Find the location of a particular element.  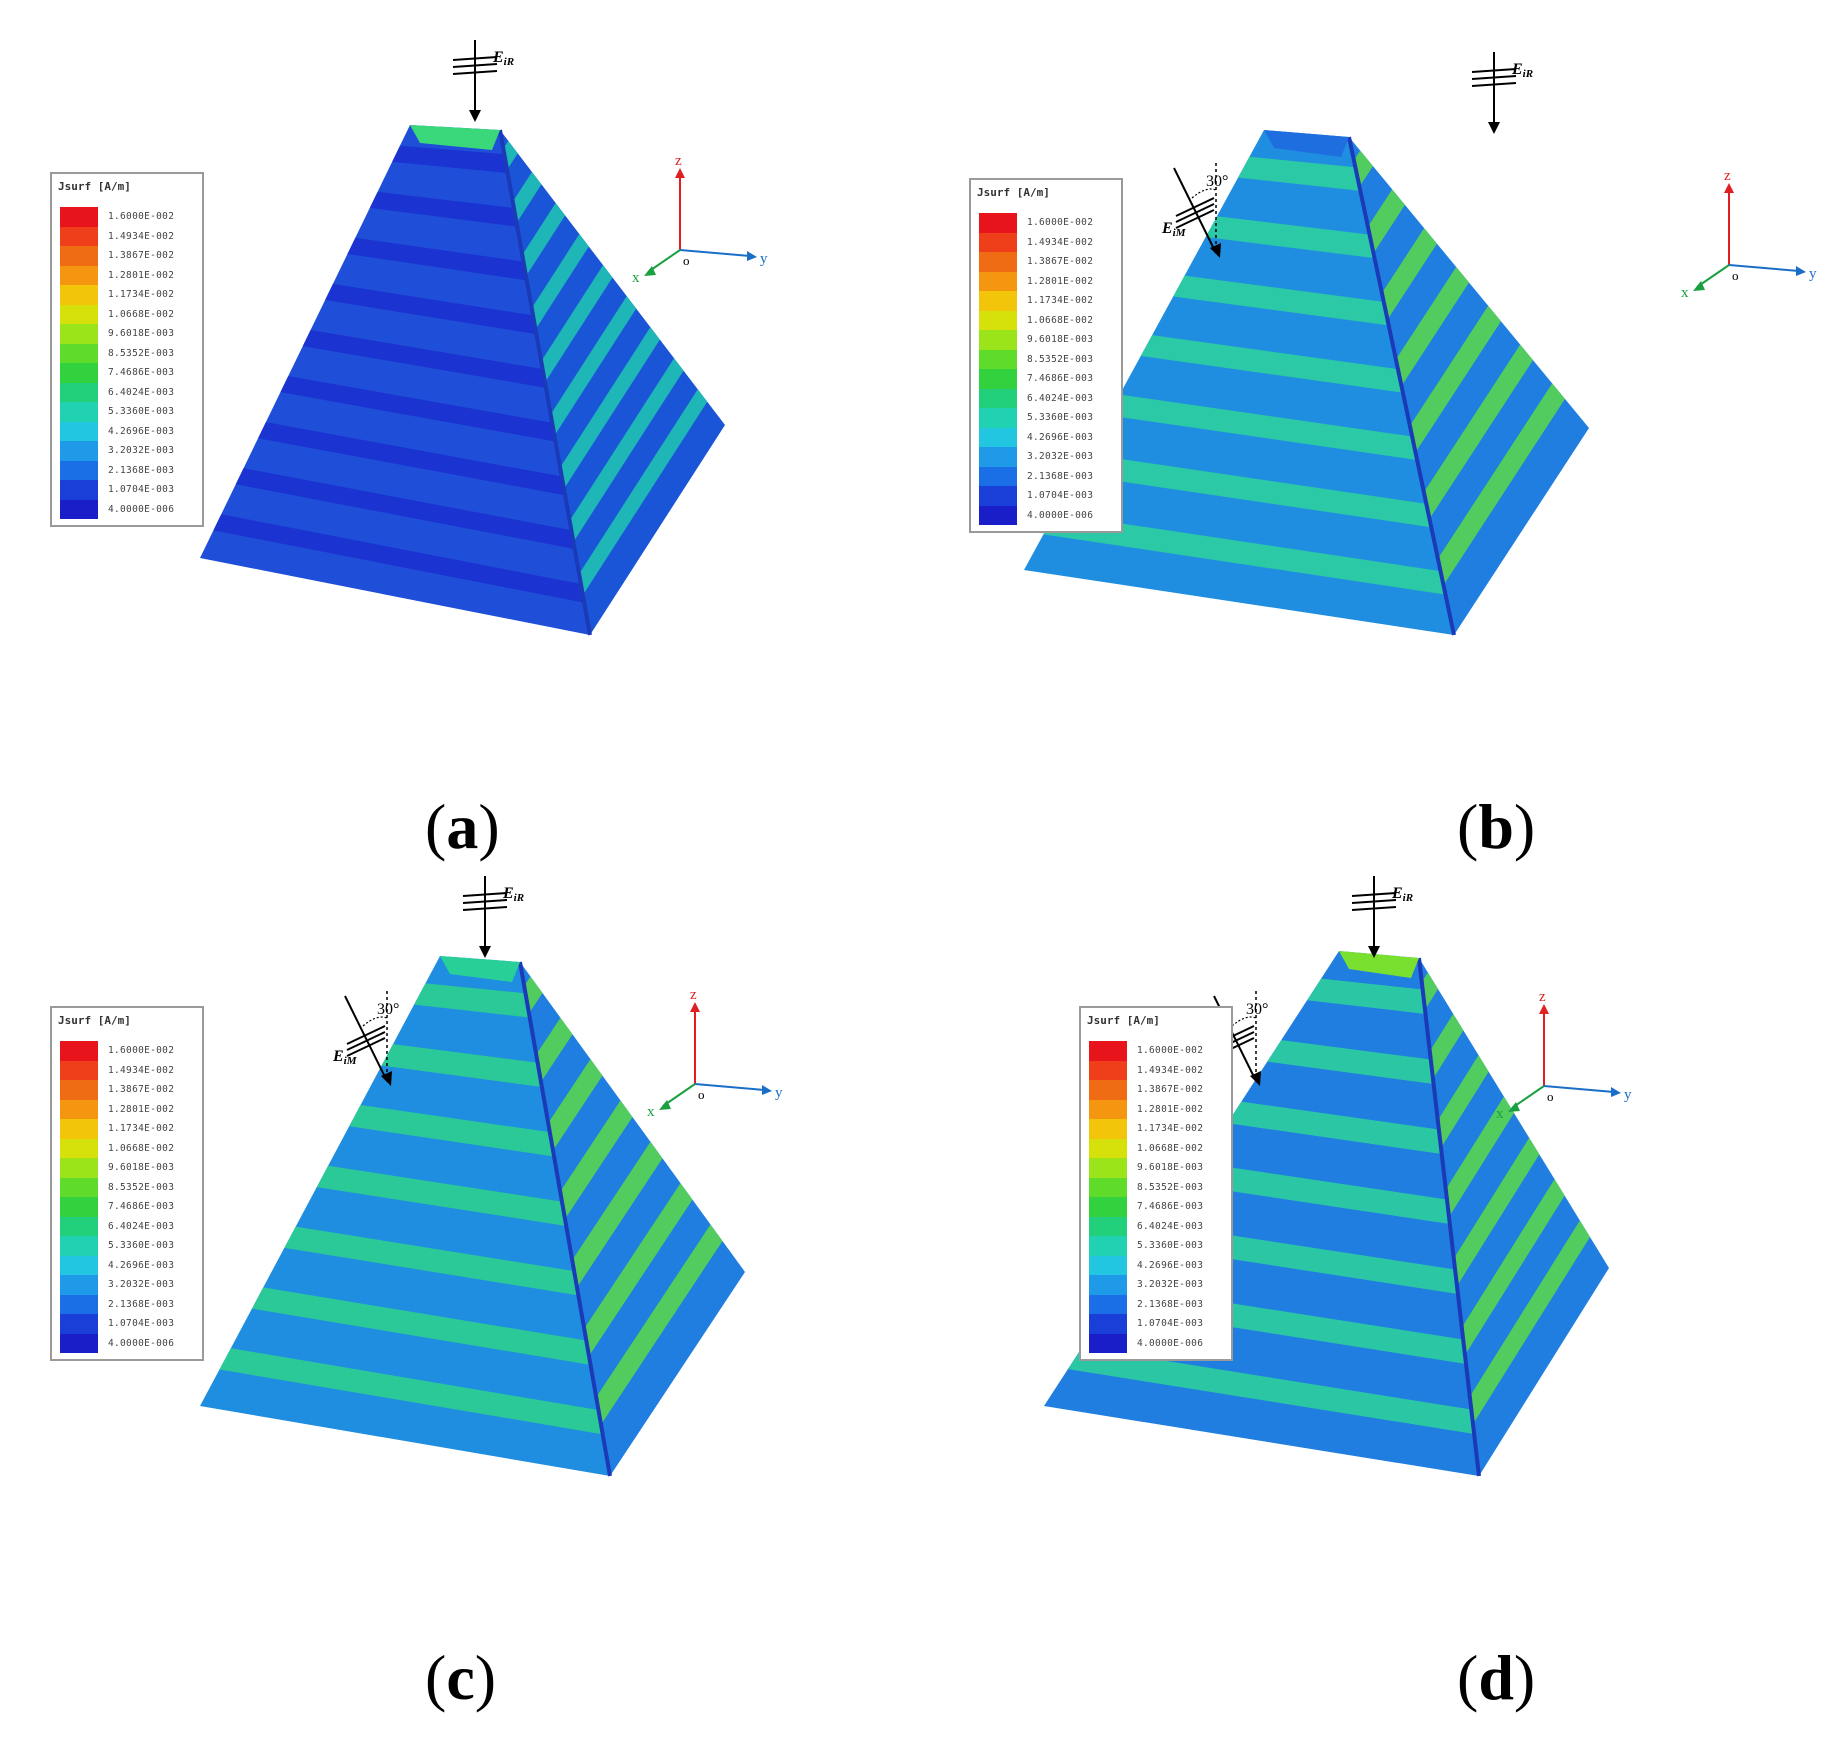

legend-value: 7.4686E-003 is located at coordinates (141, 1207).